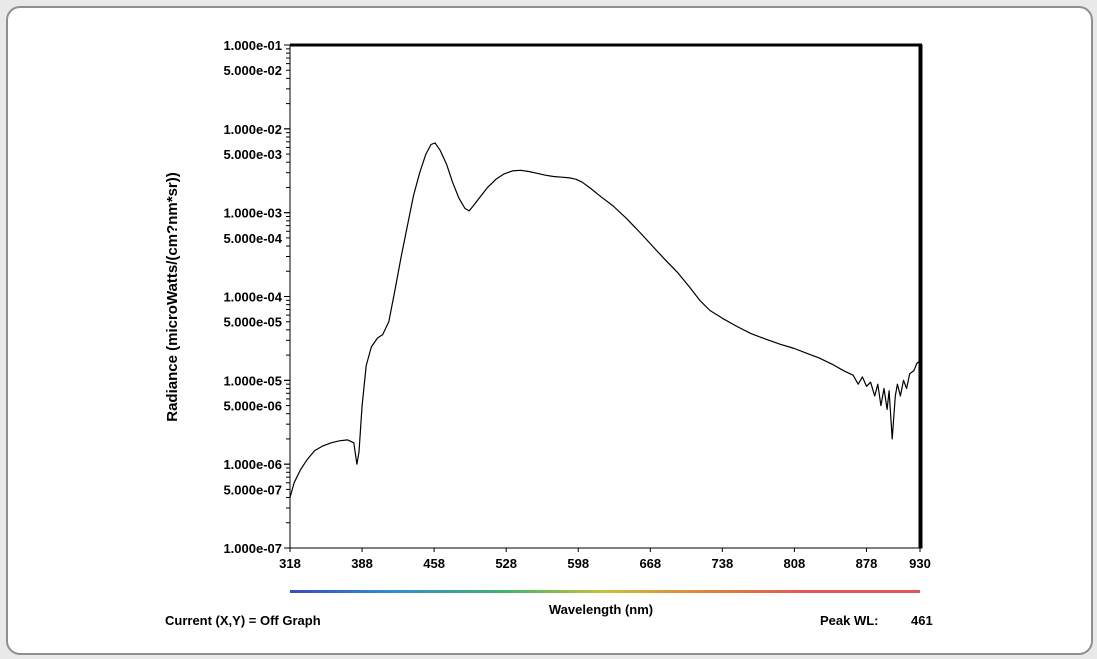 The height and width of the screenshot is (659, 1097). What do you see at coordinates (252, 213) in the screenshot?
I see `y-tick-label: 1.000e-03` at bounding box center [252, 213].